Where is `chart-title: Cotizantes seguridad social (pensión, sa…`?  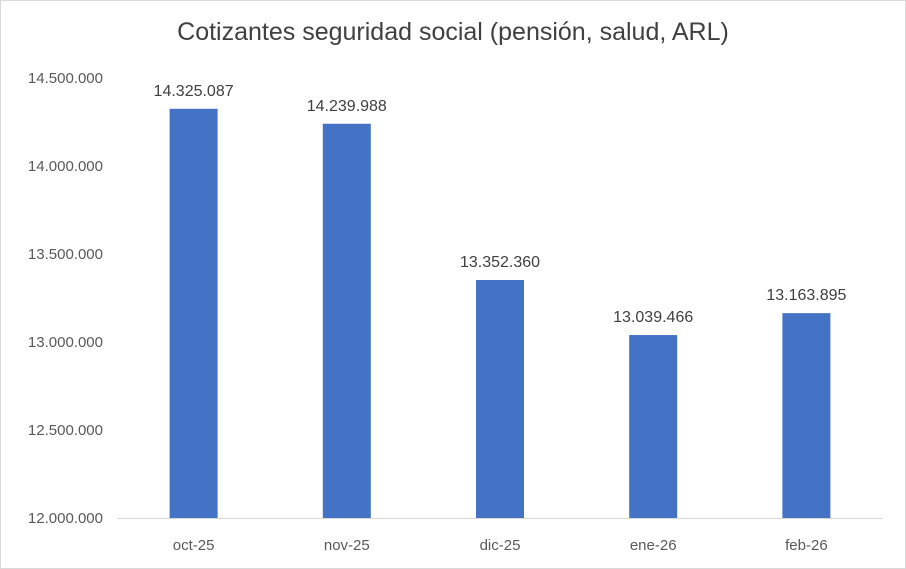 chart-title: Cotizantes seguridad social (pensión, sa… is located at coordinates (453, 32).